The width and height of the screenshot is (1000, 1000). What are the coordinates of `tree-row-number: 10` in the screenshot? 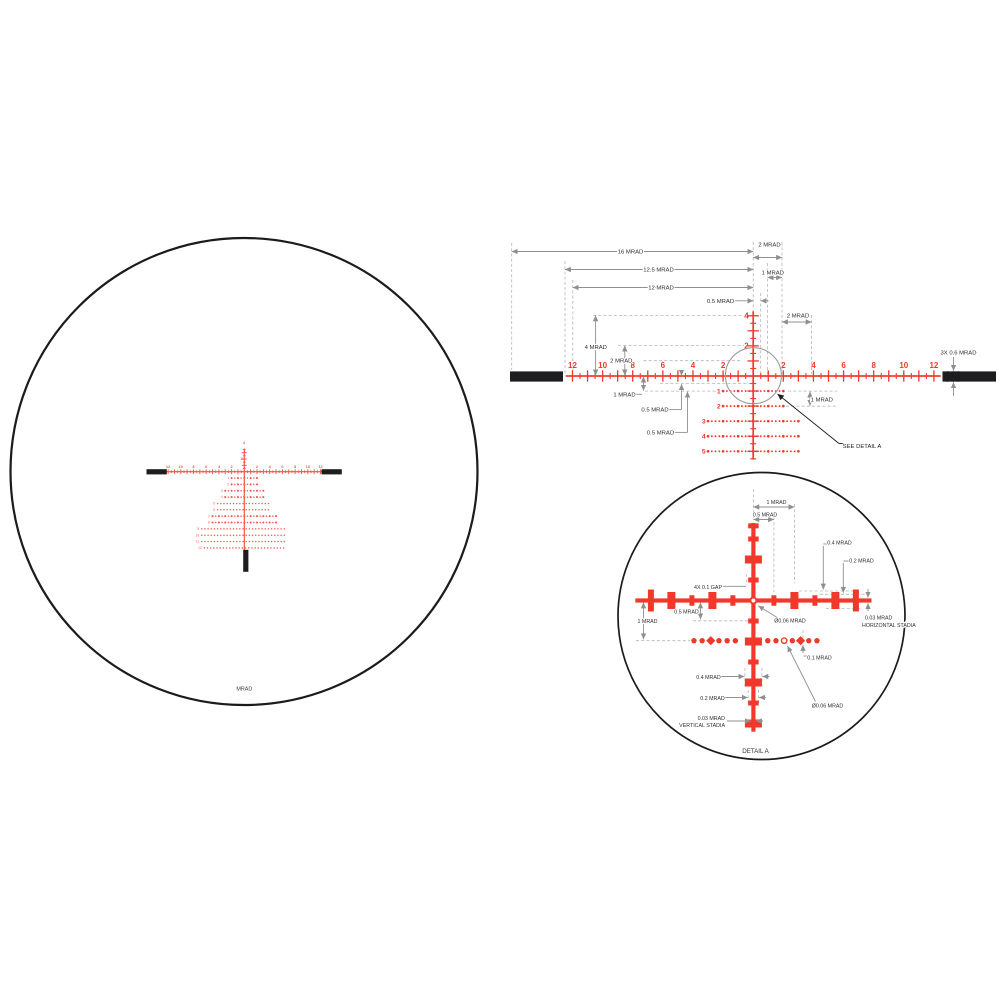 It's located at (198, 535).